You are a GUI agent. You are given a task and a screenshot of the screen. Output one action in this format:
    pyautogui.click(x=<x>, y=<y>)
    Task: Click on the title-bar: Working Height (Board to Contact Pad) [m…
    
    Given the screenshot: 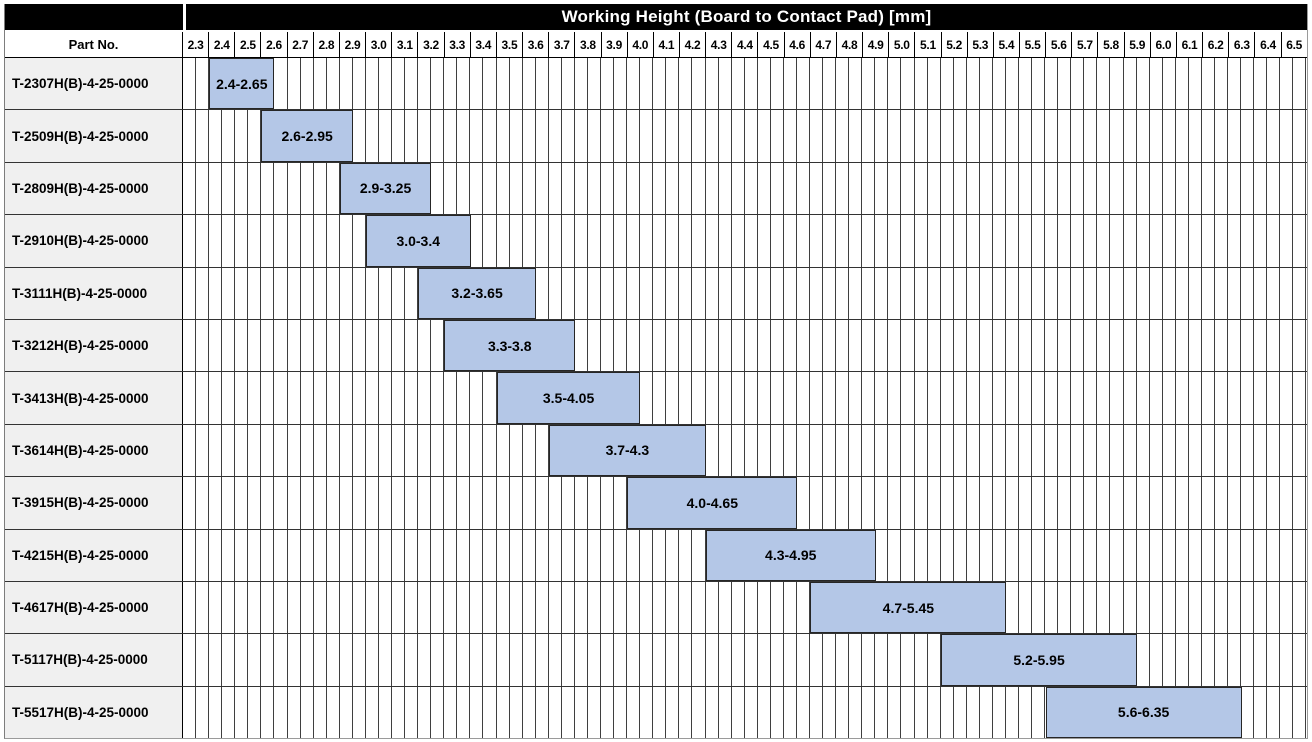 What is the action you would take?
    pyautogui.click(x=656, y=17)
    